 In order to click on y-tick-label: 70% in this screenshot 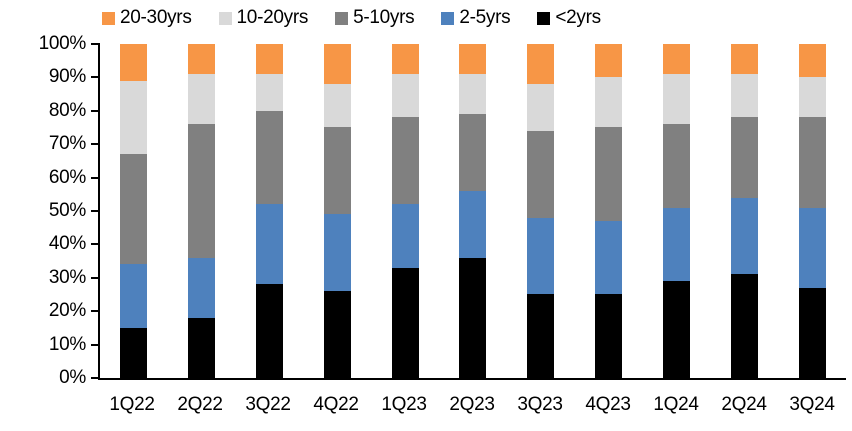, I will do `click(67, 144)`.